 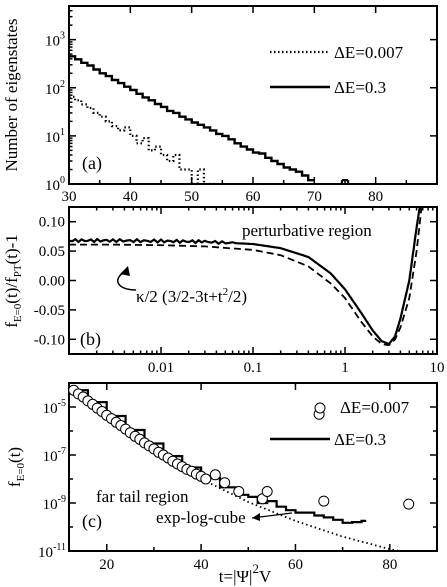 I want to click on y-tick-label: 10³, so click(x=55, y=40).